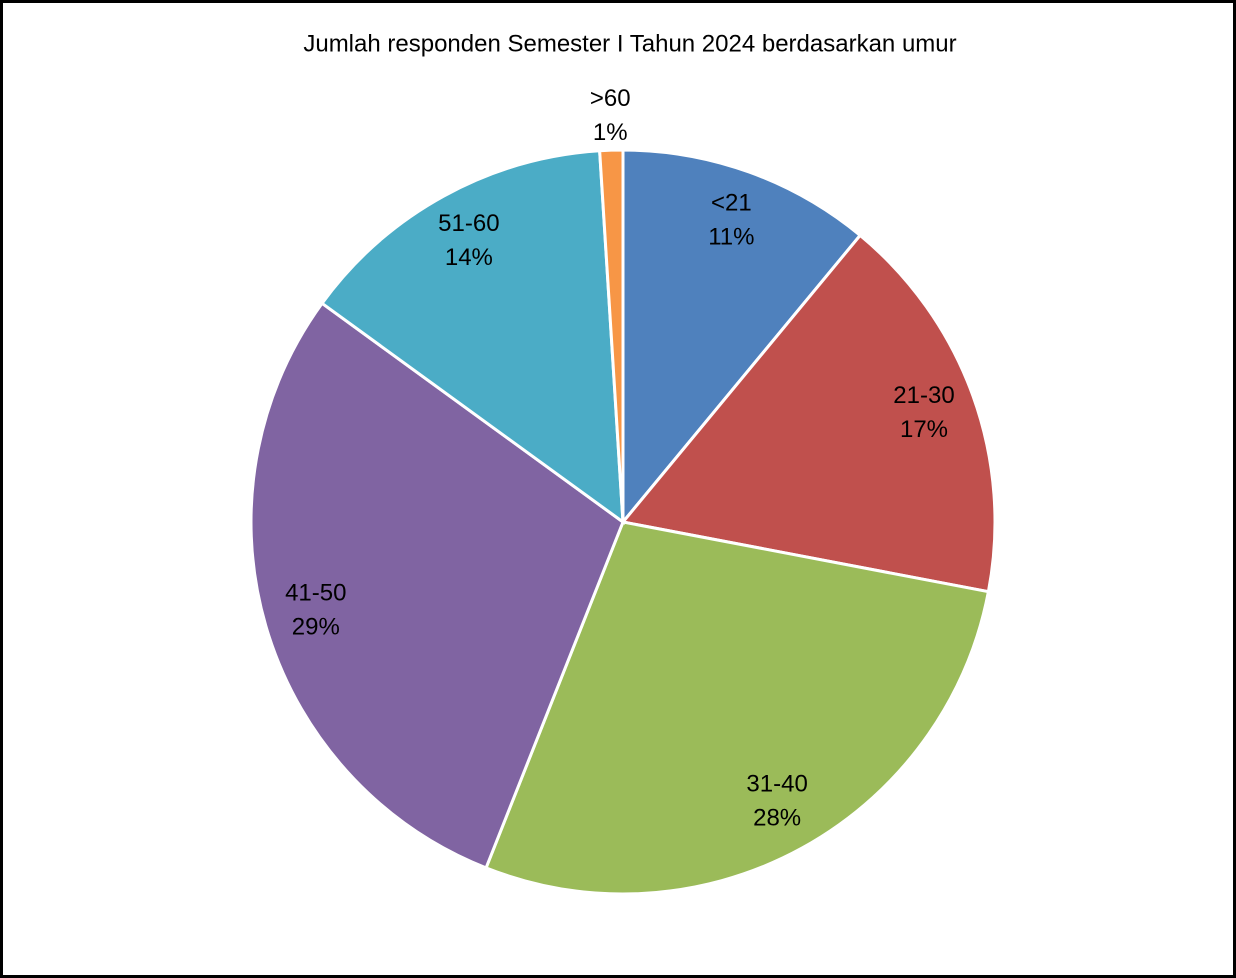 Image resolution: width=1236 pixels, height=978 pixels. Describe the element at coordinates (316, 627) in the screenshot. I see `slice-value-label: 29%` at that location.